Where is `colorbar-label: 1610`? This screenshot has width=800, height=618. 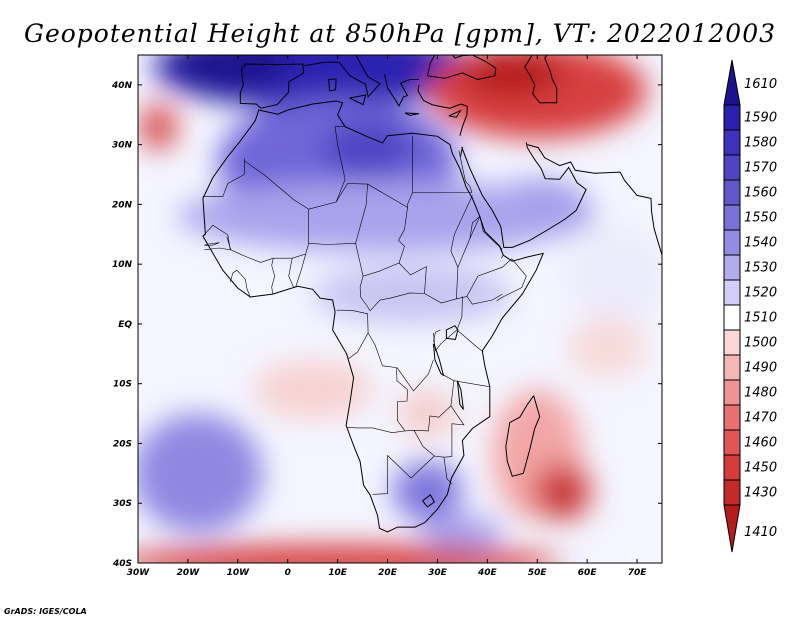 colorbar-label: 1610 is located at coordinates (760, 84).